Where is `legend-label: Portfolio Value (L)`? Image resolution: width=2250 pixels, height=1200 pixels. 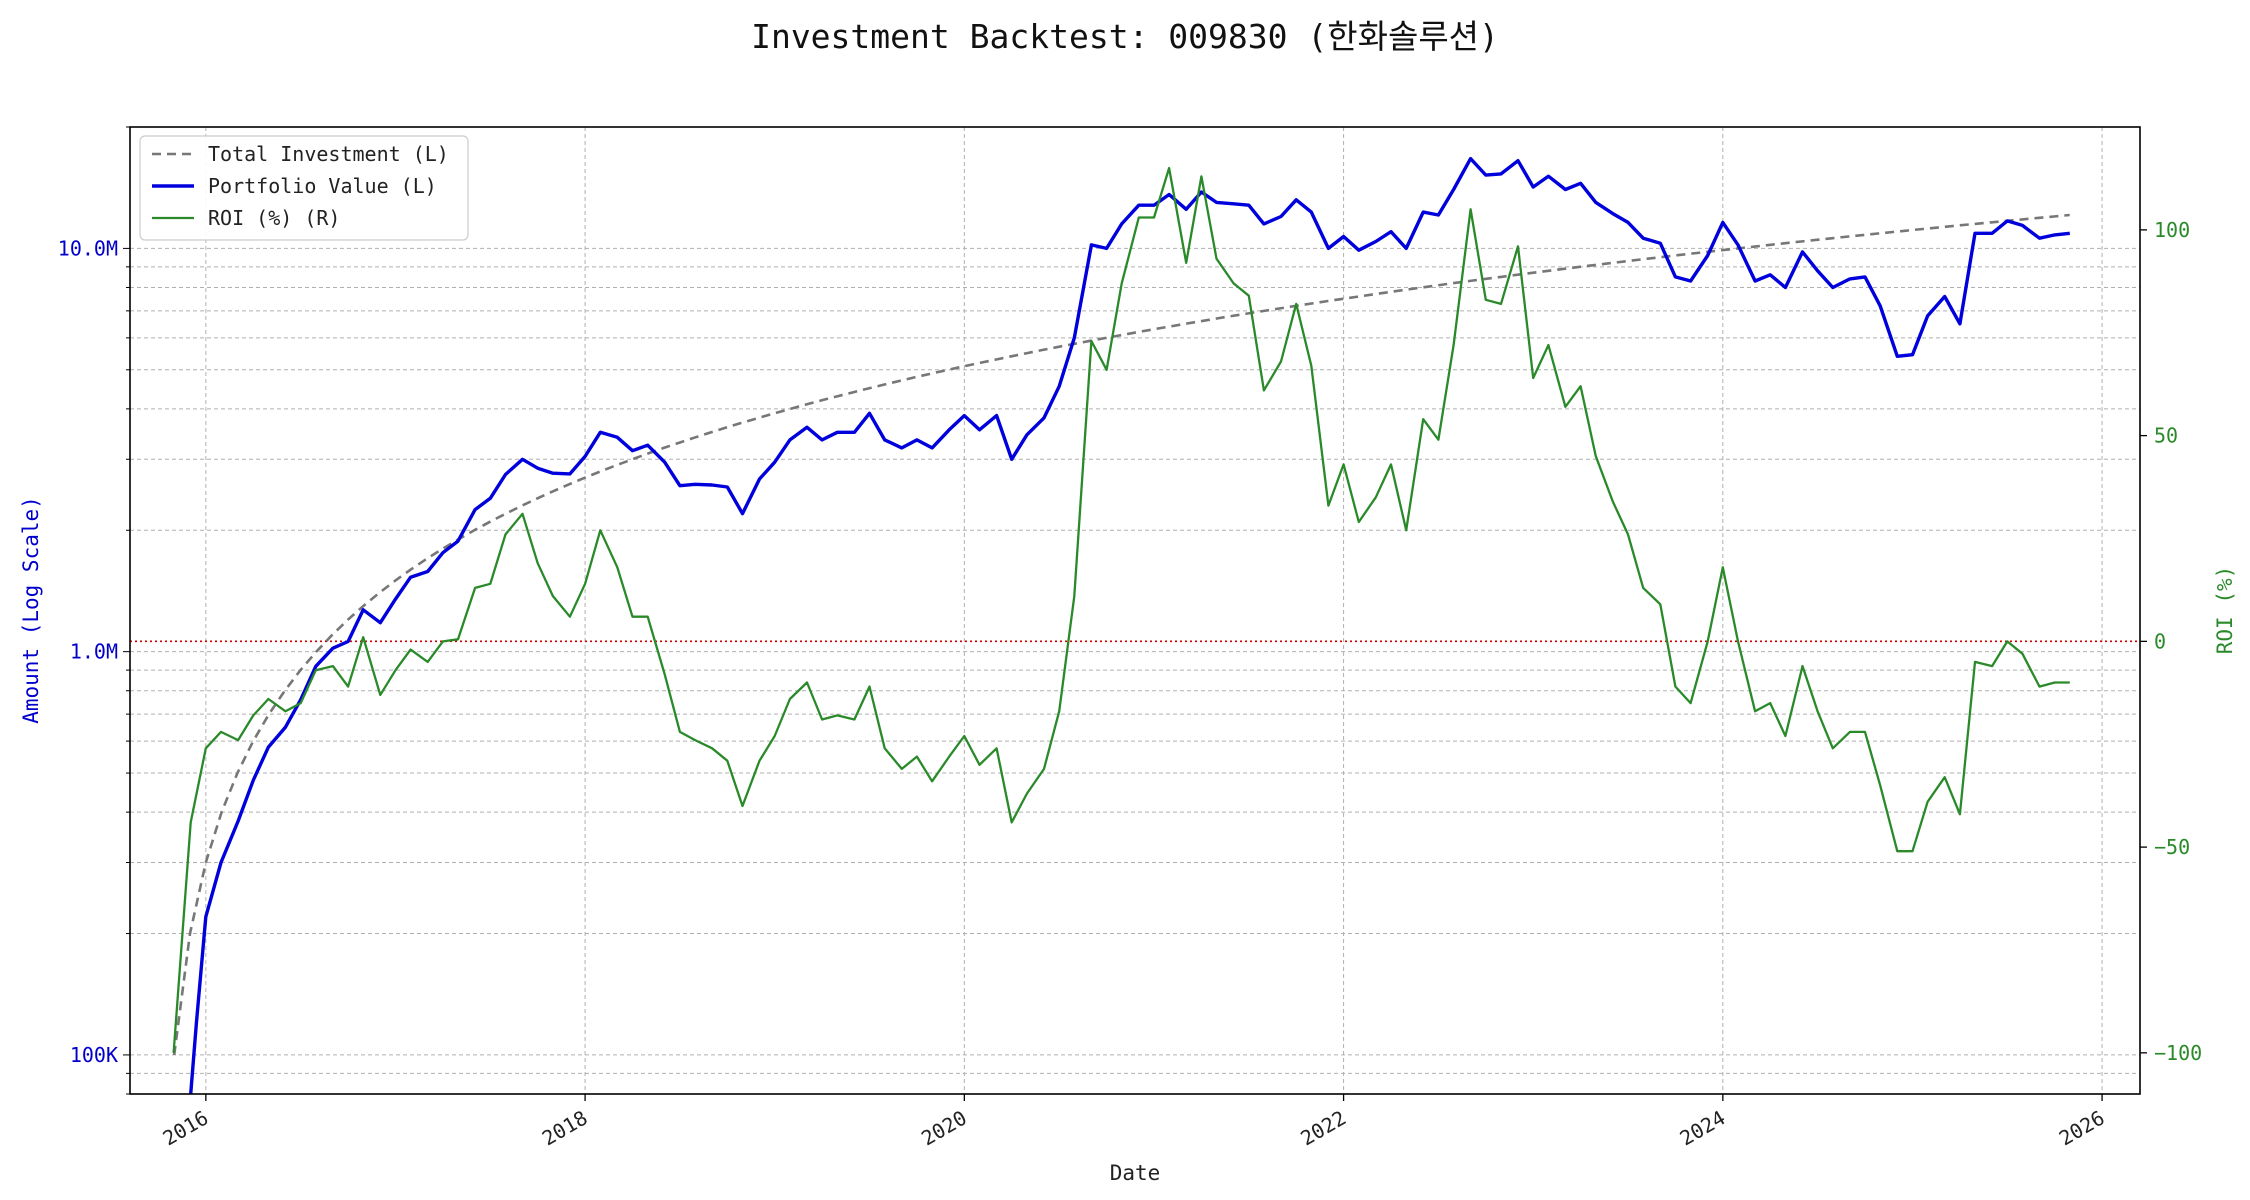 legend-label: Portfolio Value (L) is located at coordinates (322, 186).